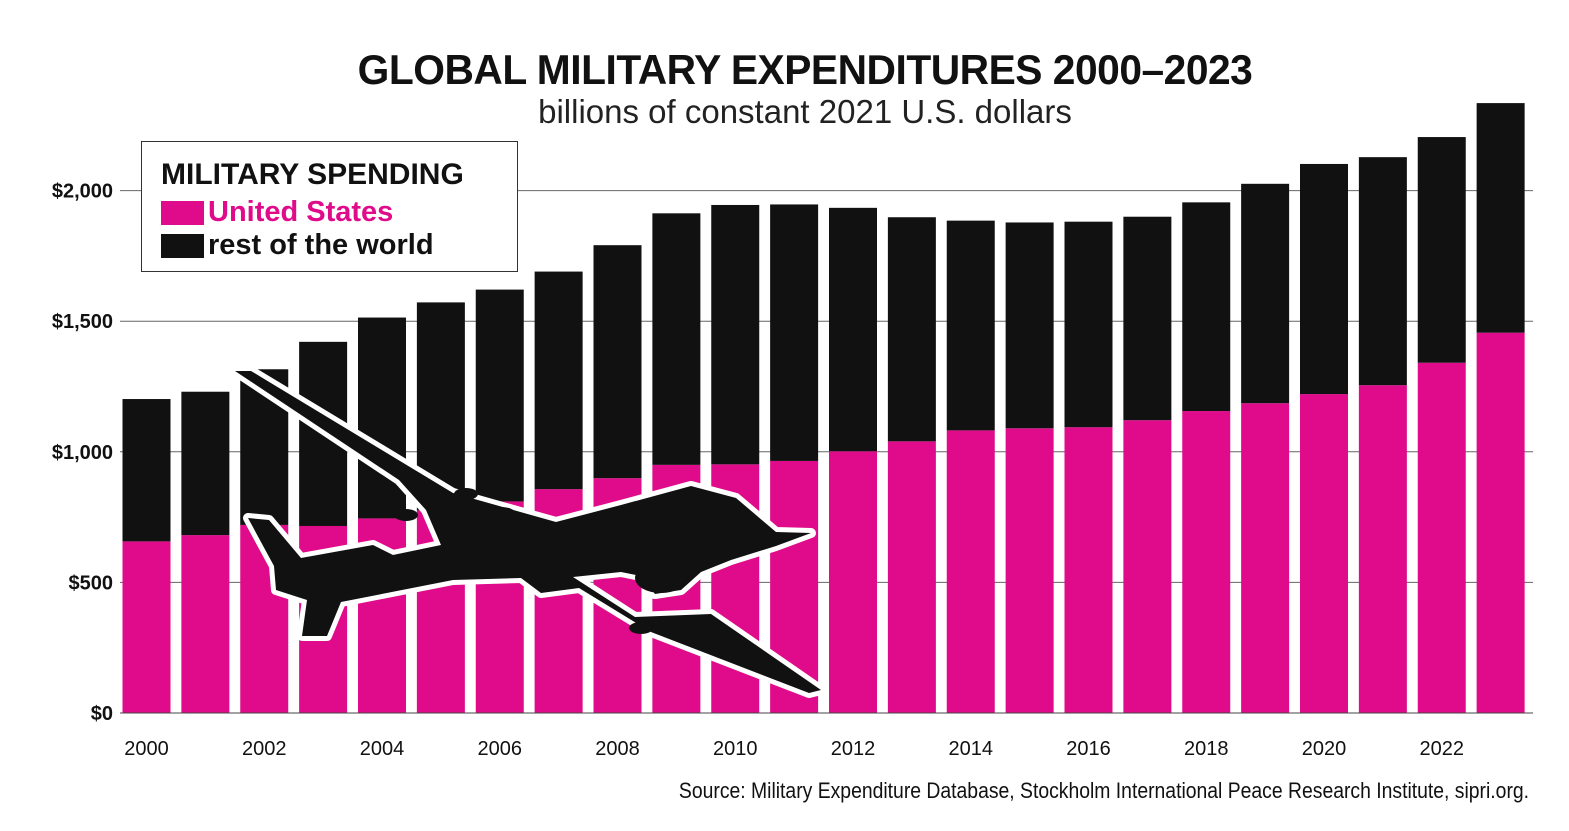  Describe the element at coordinates (1382, 549) in the screenshot. I see `bar-united-states-2021` at that location.